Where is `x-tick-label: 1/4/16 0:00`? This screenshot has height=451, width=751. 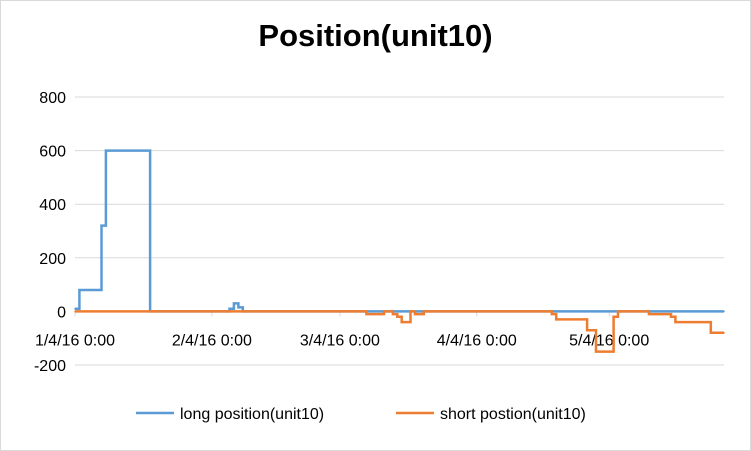
x-tick-label: 1/4/16 0:00 is located at coordinates (75, 340).